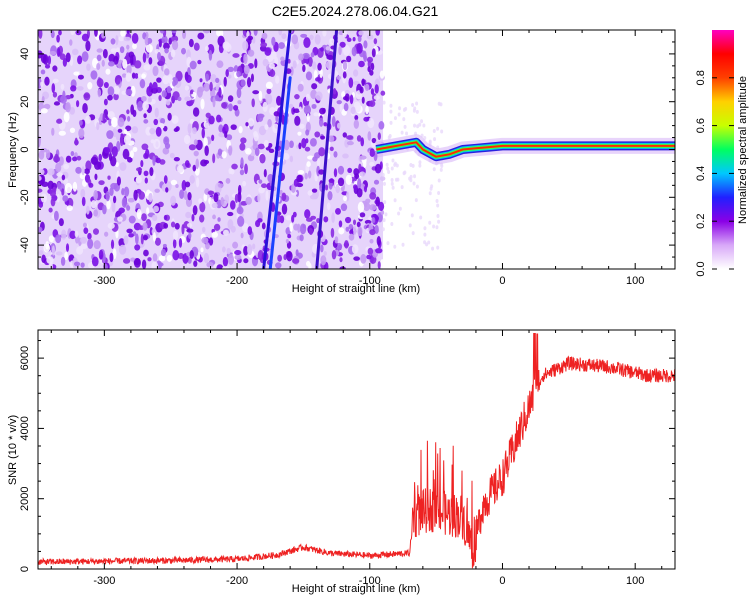 This screenshot has width=750, height=600. Describe the element at coordinates (356, 289) in the screenshot. I see `spectrogram-x-label: Height of straight line (km)` at that location.